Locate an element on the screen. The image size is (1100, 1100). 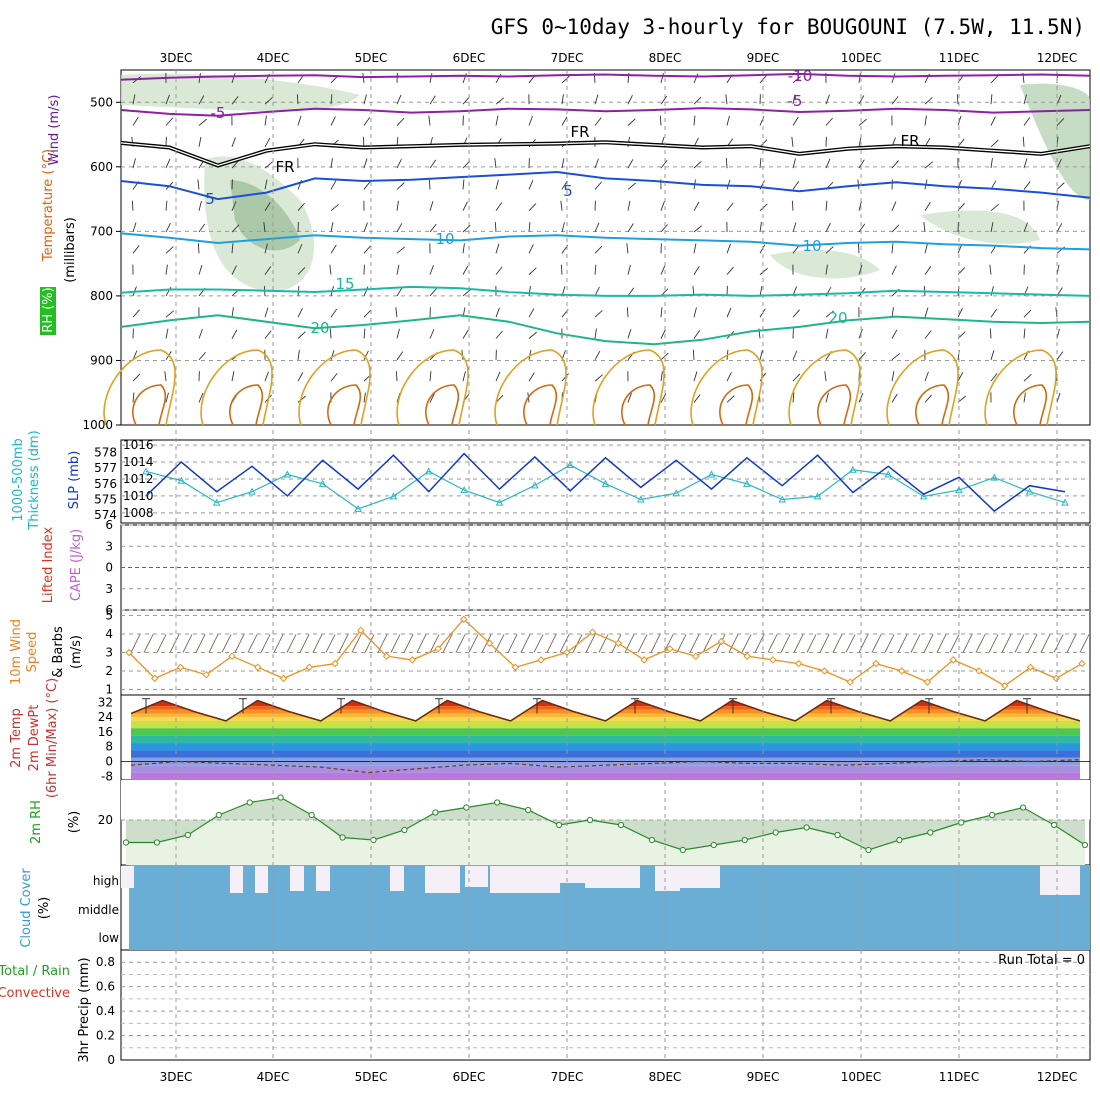
isotherm-label: 5 is located at coordinates (568, 191).